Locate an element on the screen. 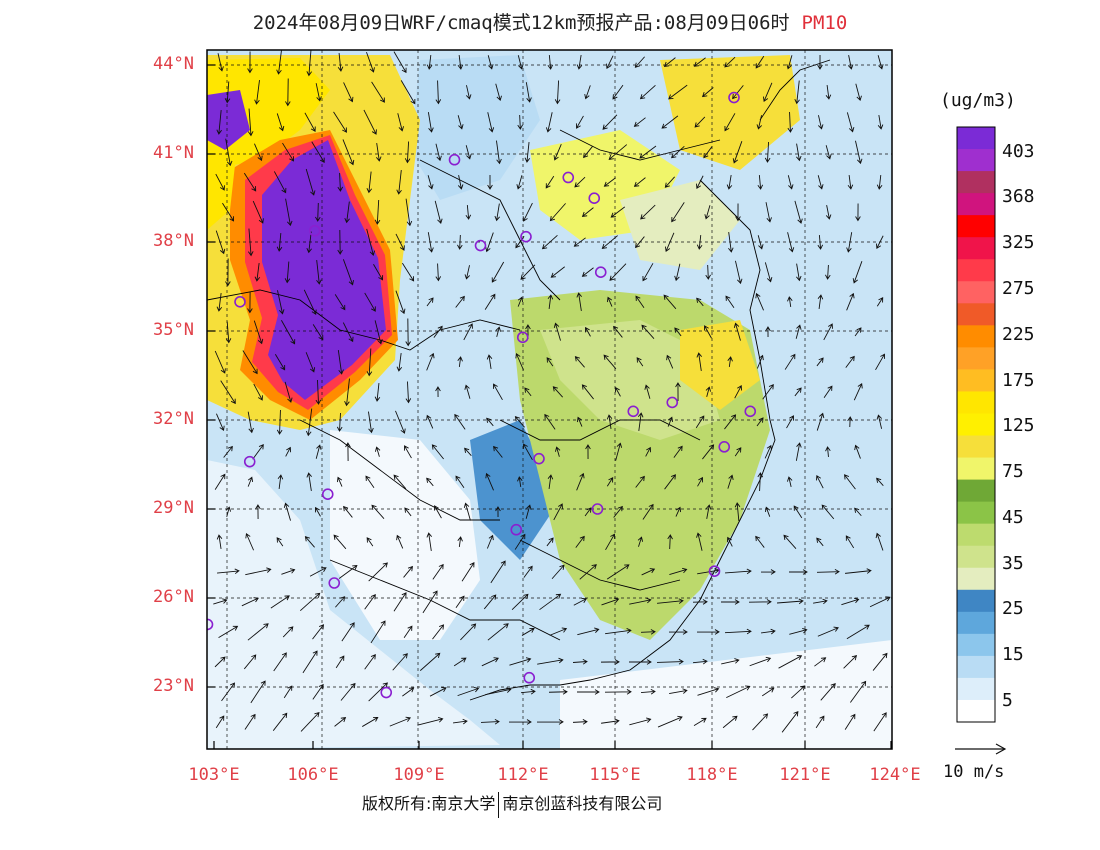 The width and height of the screenshot is (1100, 850). southwest-clean-area is located at coordinates (353, 604).